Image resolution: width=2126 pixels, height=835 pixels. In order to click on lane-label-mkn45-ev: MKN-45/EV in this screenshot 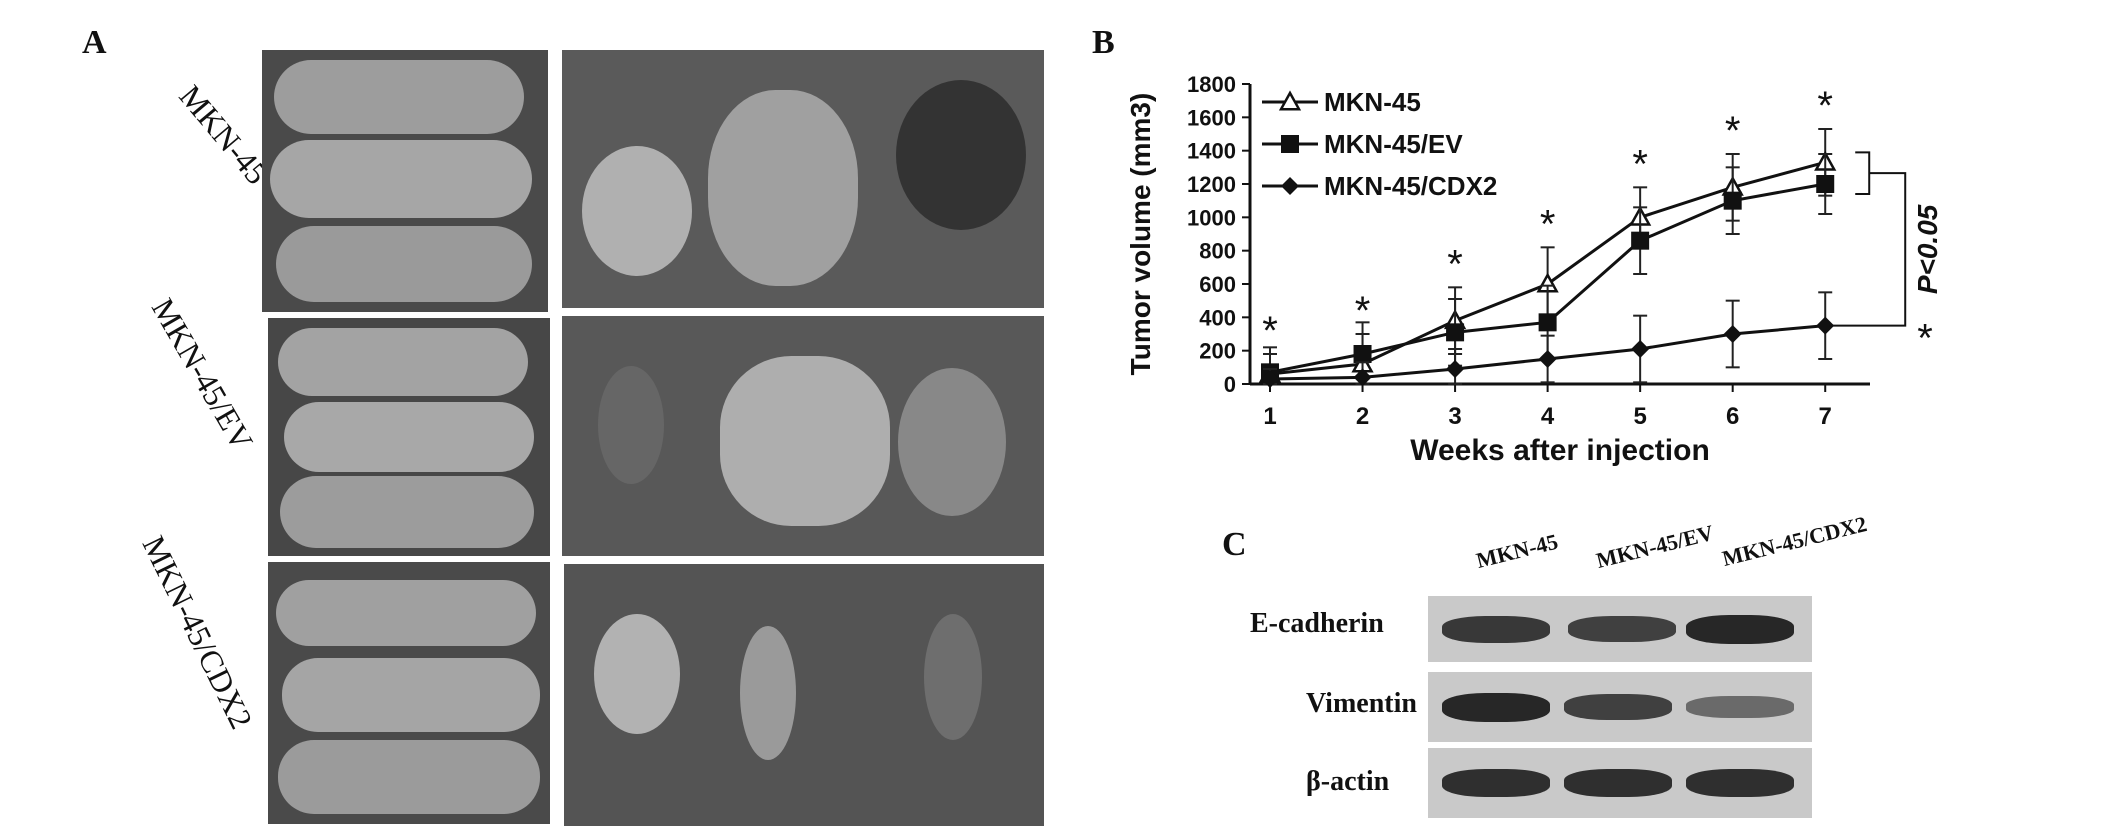, I will do `click(1654, 546)`.